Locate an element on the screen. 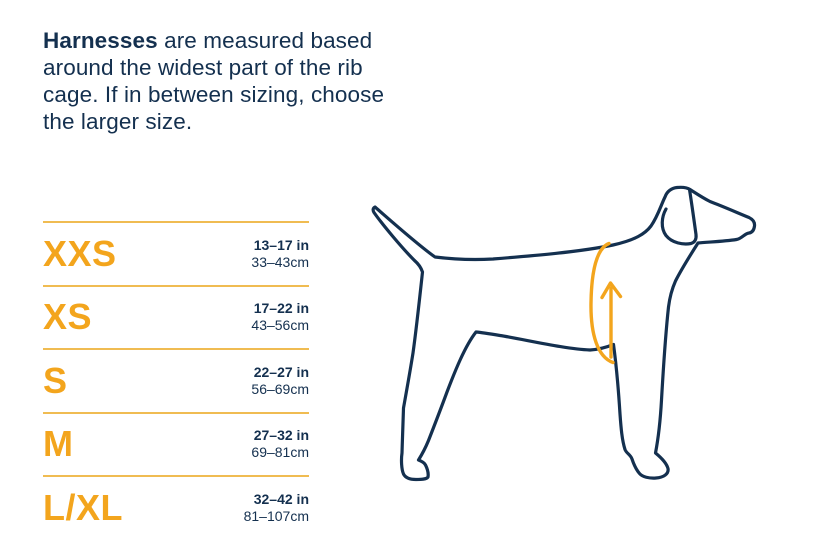  intro-line-2: around the widest part of the rib is located at coordinates (203, 67).